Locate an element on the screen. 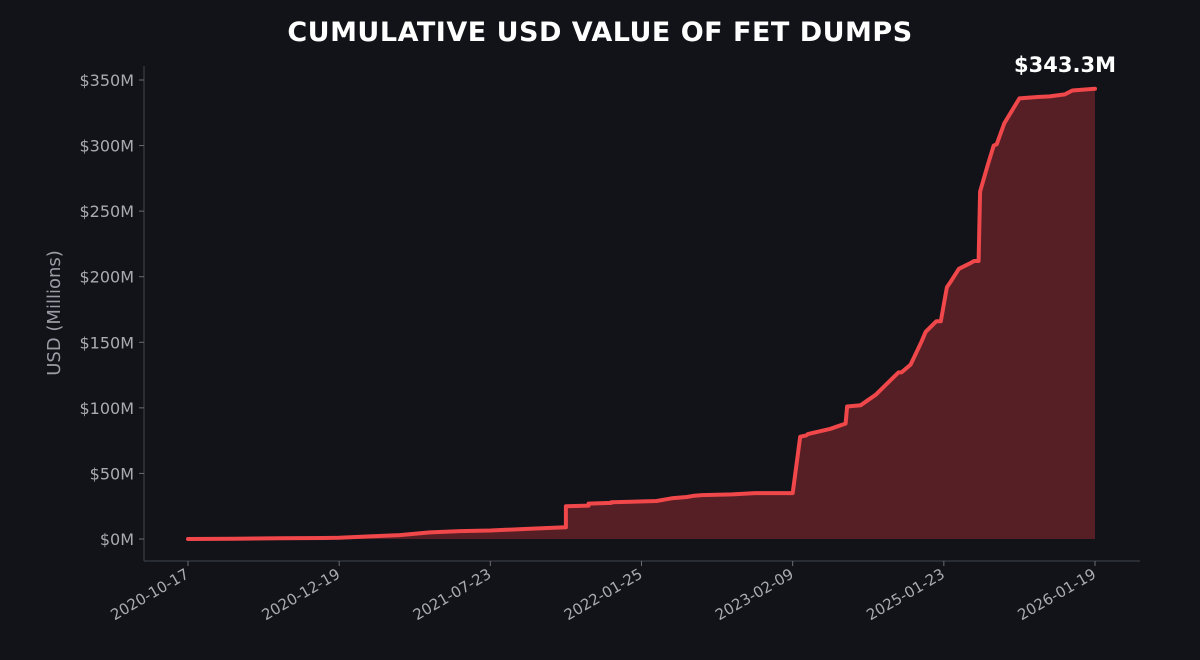 This screenshot has height=660, width=1200. y-tick-label: $100M is located at coordinates (106, 408).